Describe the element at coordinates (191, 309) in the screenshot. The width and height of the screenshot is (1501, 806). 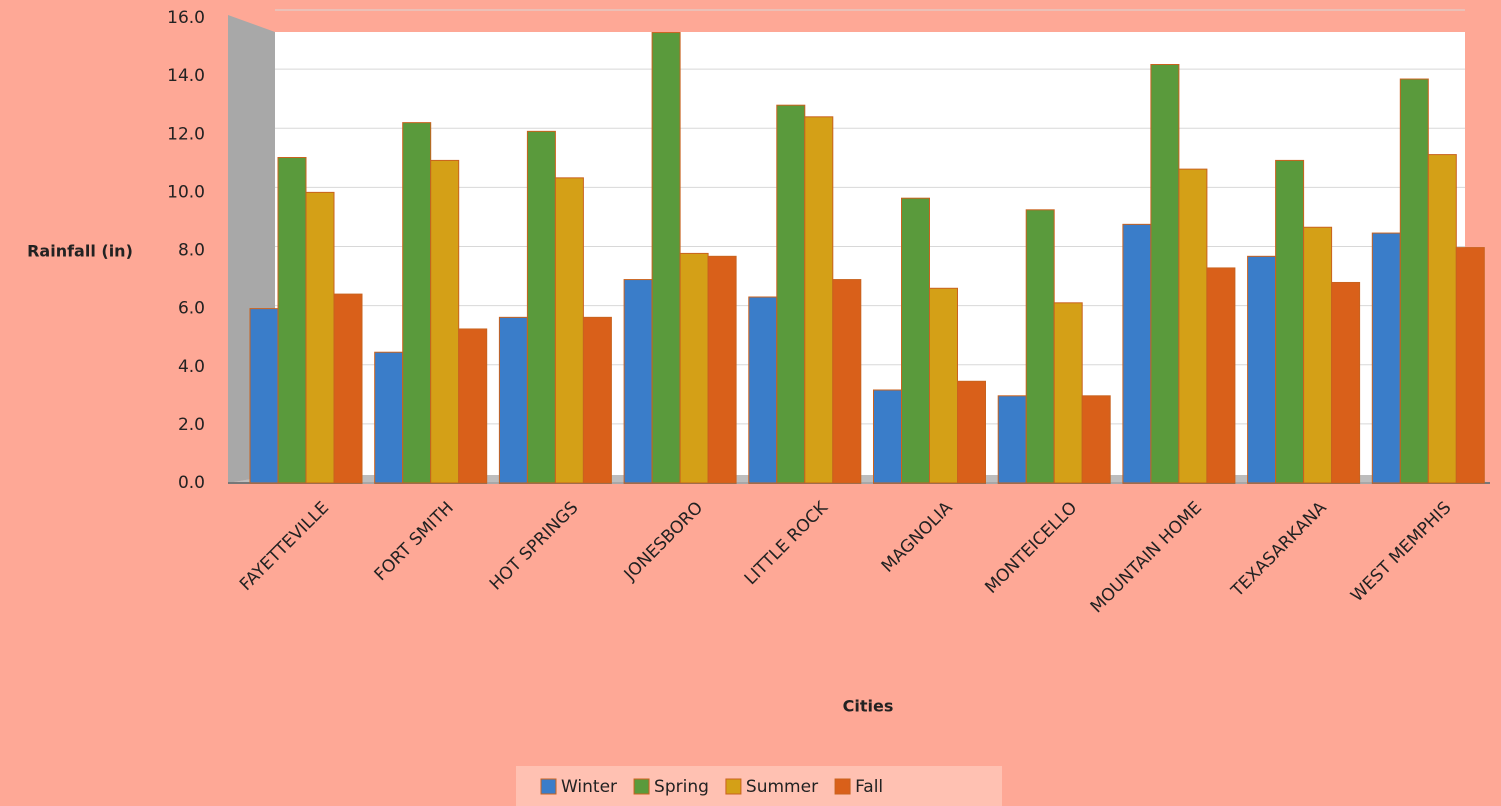
I see `y-tick-label: 6.0` at that location.